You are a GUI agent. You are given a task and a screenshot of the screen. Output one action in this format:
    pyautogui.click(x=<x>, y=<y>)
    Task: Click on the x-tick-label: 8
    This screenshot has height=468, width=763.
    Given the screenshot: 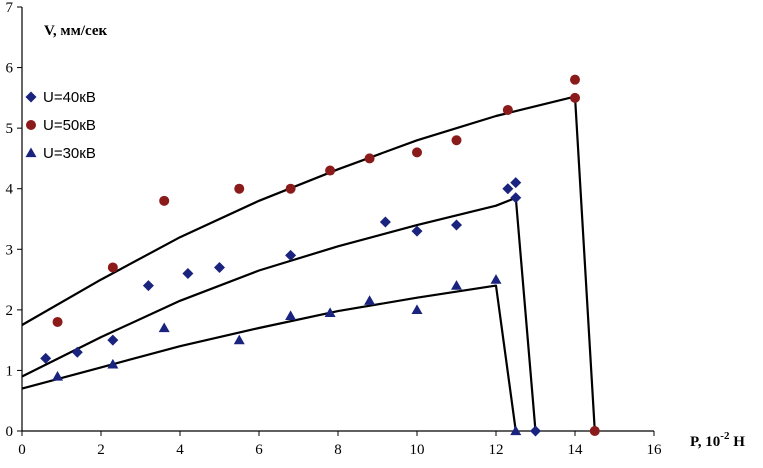 What is the action you would take?
    pyautogui.click(x=338, y=450)
    